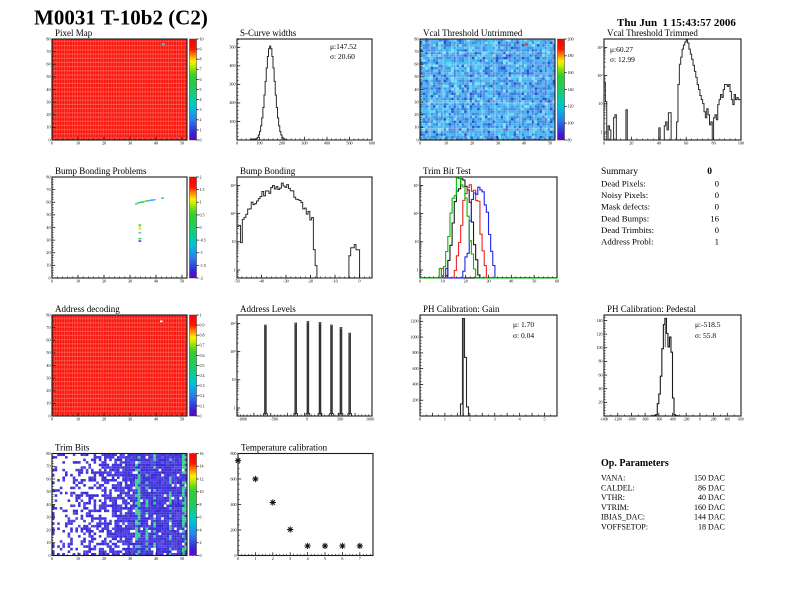 The image size is (792, 612). I want to click on svg-text: 8, so click(201, 504).